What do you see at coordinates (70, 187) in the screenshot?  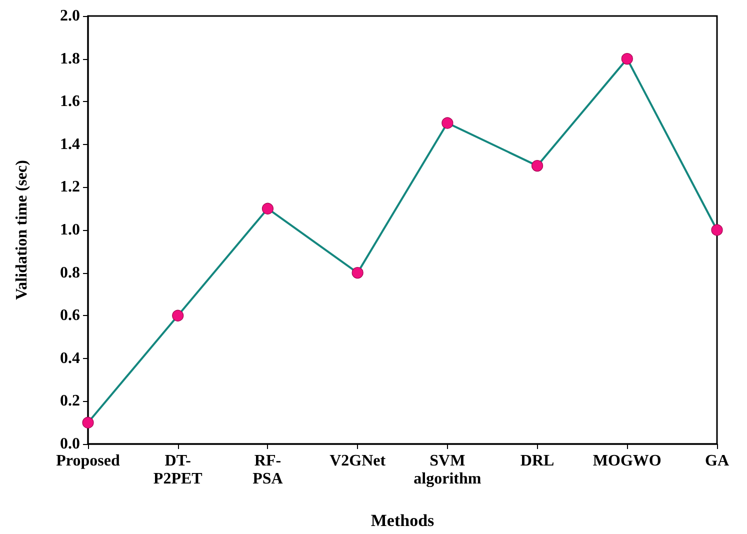 I see `y-tick-label: 1.2` at bounding box center [70, 187].